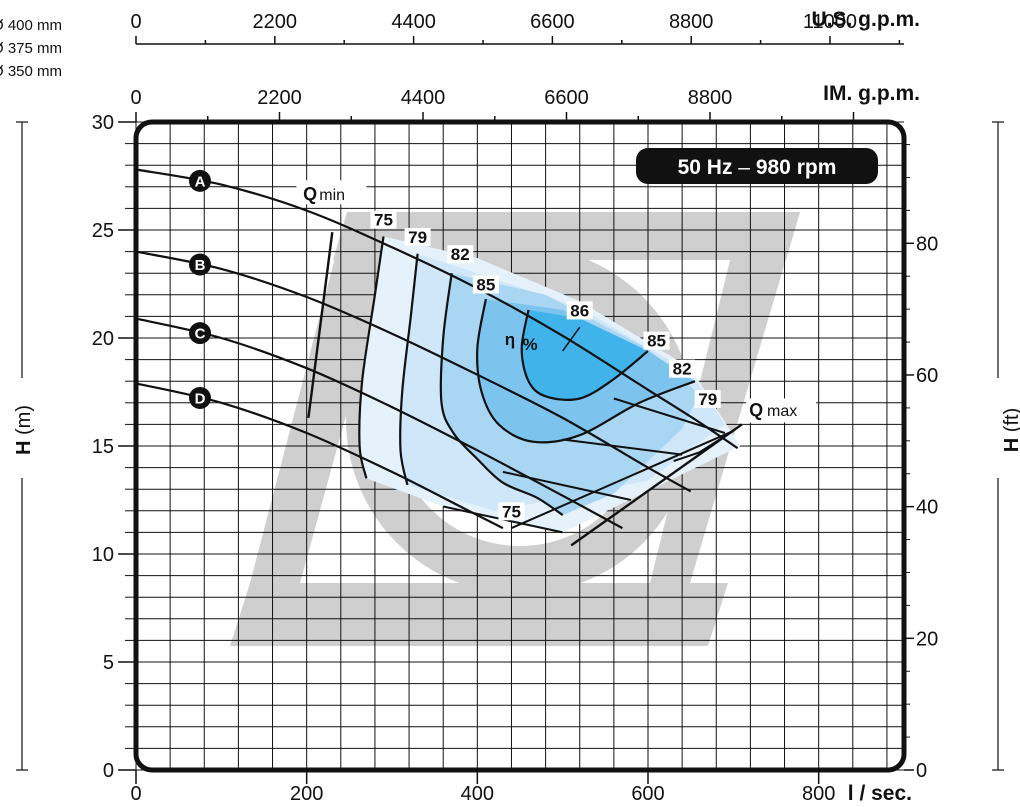 Image resolution: width=1020 pixels, height=807 pixels. I want to click on efficiency-86-pointer, so click(571, 339).